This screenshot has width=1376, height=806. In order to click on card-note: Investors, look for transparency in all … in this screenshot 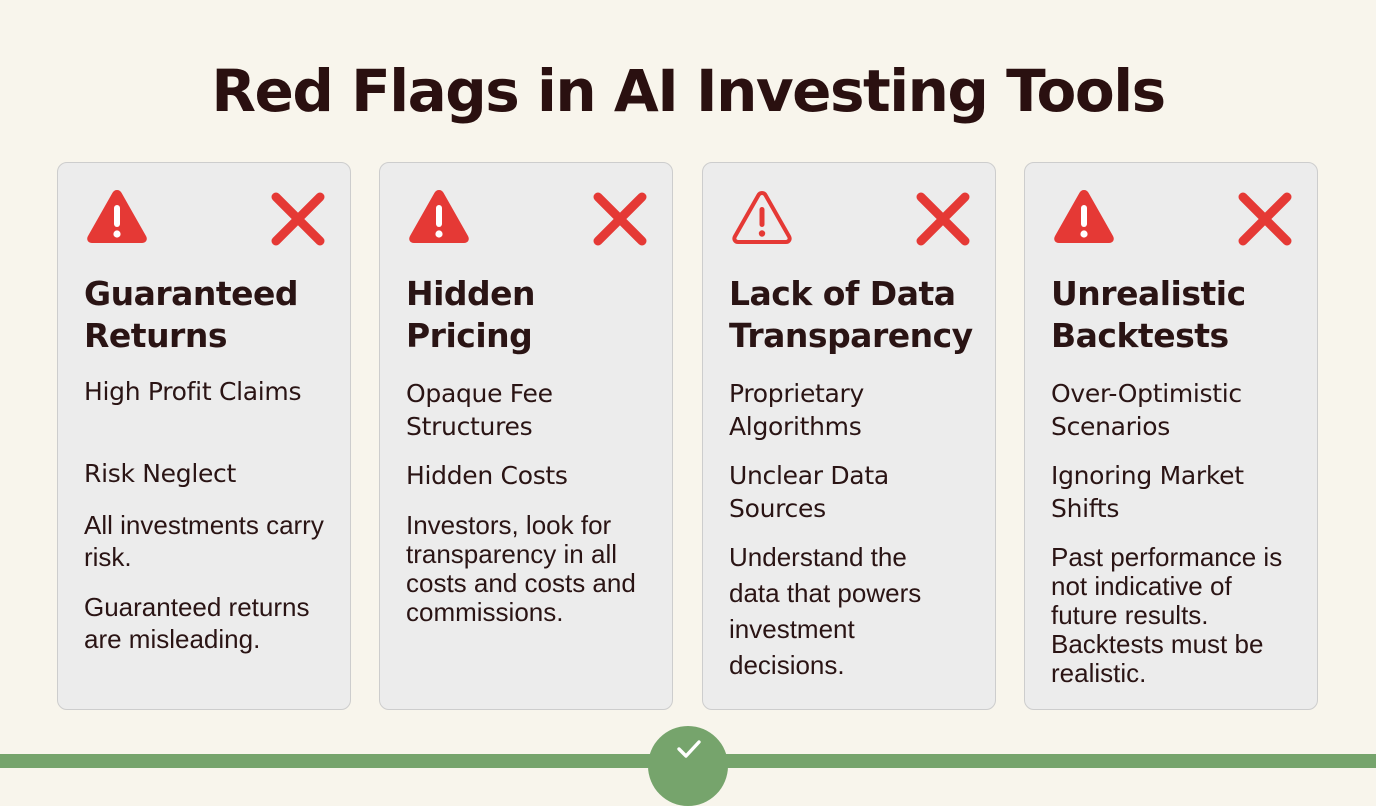, I will do `click(521, 568)`.